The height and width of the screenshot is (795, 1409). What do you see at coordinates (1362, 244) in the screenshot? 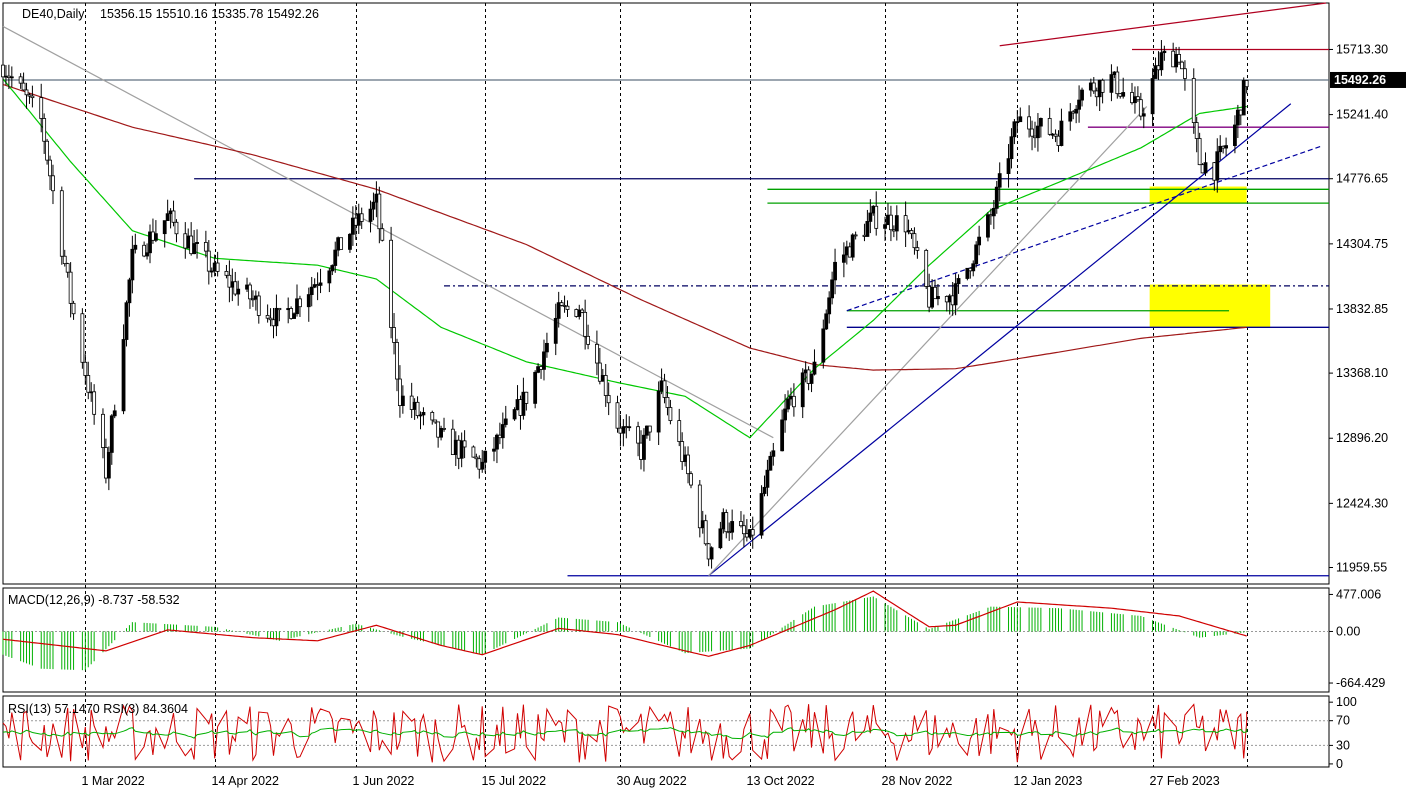
I see `price-axis-label: 14304.75` at bounding box center [1362, 244].